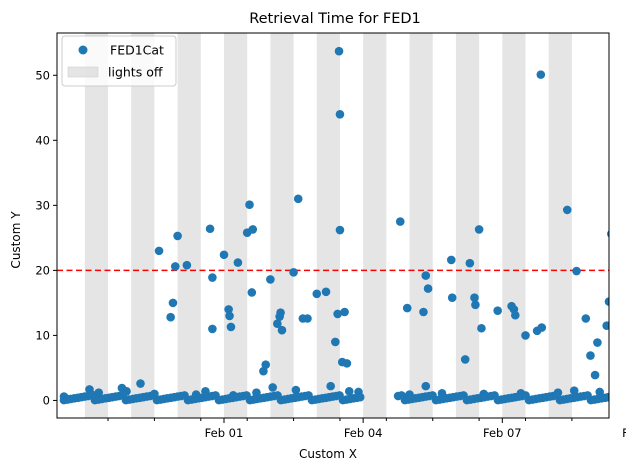 The width and height of the screenshot is (626, 470). What do you see at coordinates (119, 61) in the screenshot?
I see `legend: FED1Cat lights off` at bounding box center [119, 61].